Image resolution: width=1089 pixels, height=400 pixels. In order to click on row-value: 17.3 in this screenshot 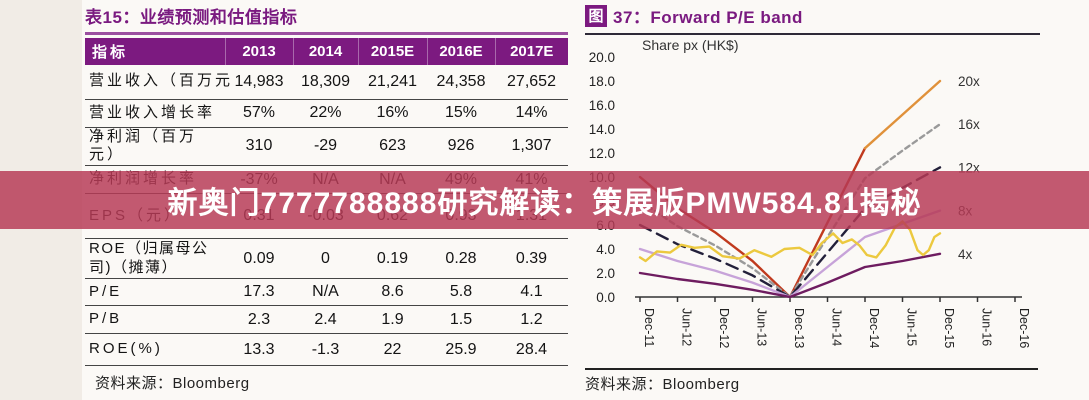, I will do `click(259, 292)`.